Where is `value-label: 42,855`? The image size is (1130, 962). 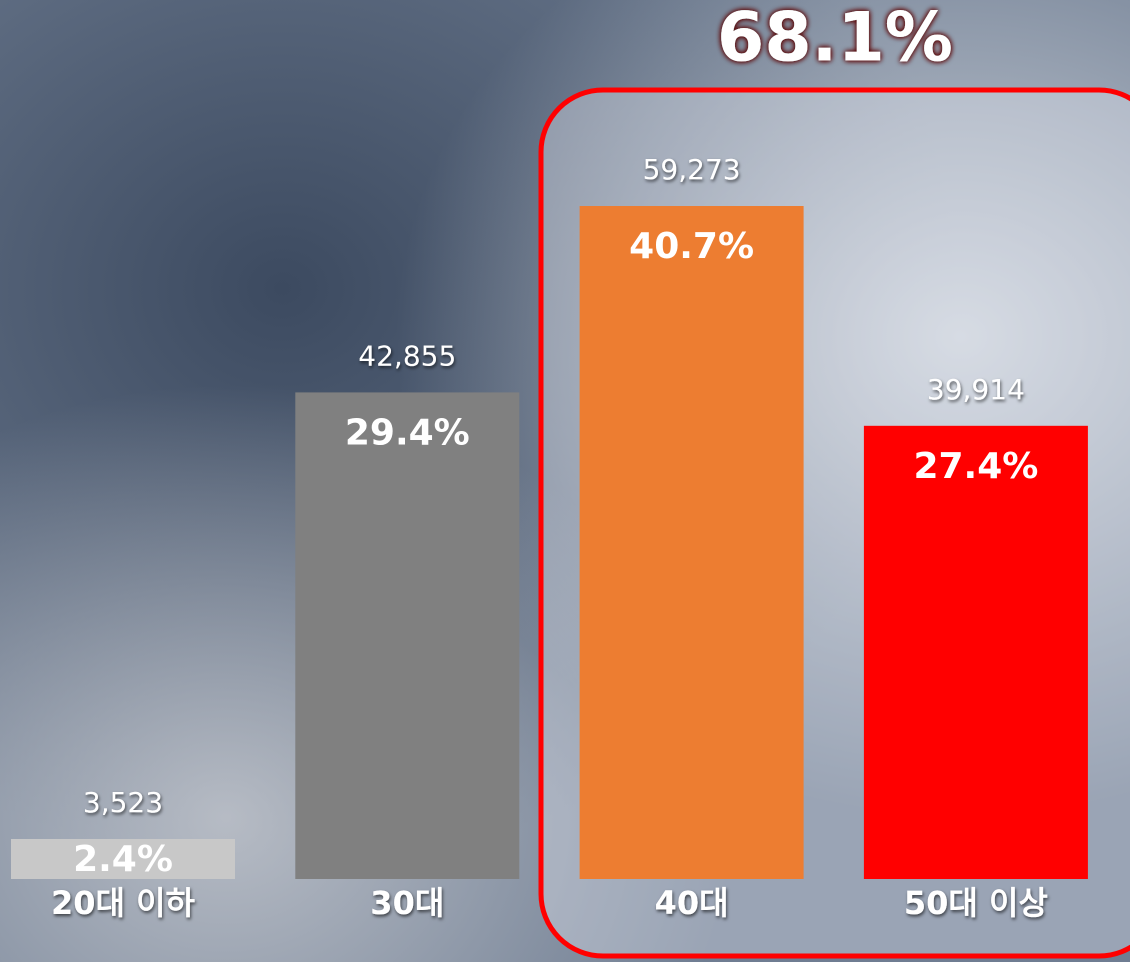
value-label: 42,855 is located at coordinates (407, 355).